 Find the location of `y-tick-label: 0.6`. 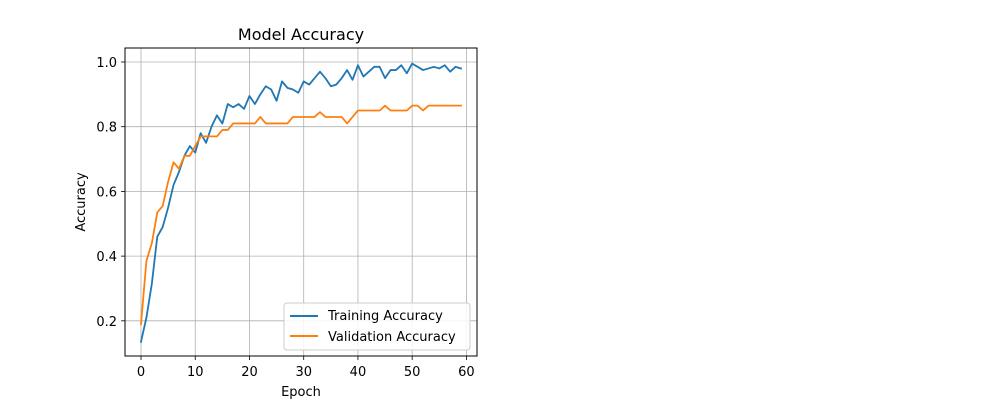

y-tick-label: 0.6 is located at coordinates (106, 192).